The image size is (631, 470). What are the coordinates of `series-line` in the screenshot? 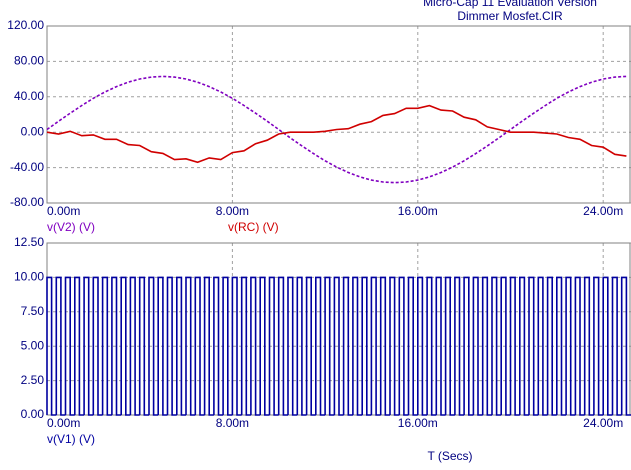 It's located at (336, 134).